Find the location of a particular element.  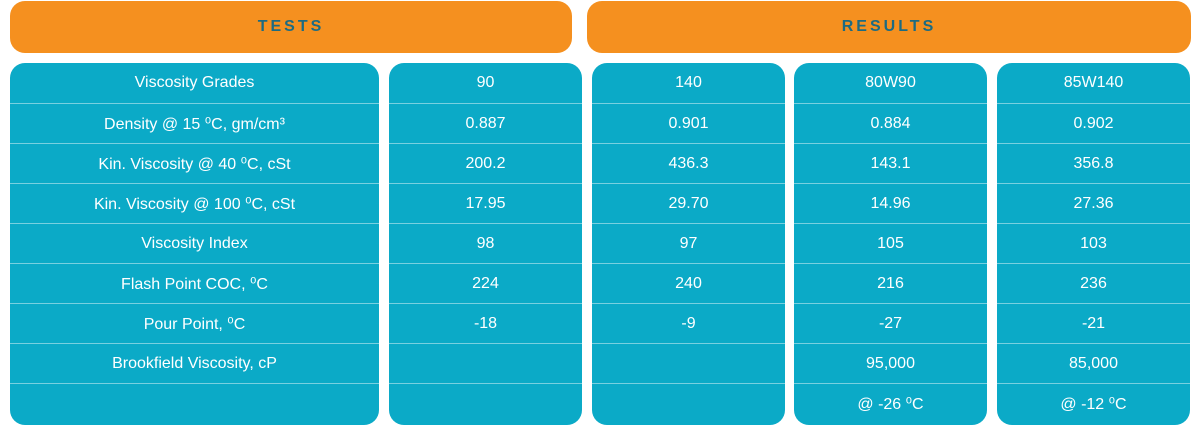

grade-90-column: 90 0.887 200.2 17.95 98 224 -18 is located at coordinates (485, 244).